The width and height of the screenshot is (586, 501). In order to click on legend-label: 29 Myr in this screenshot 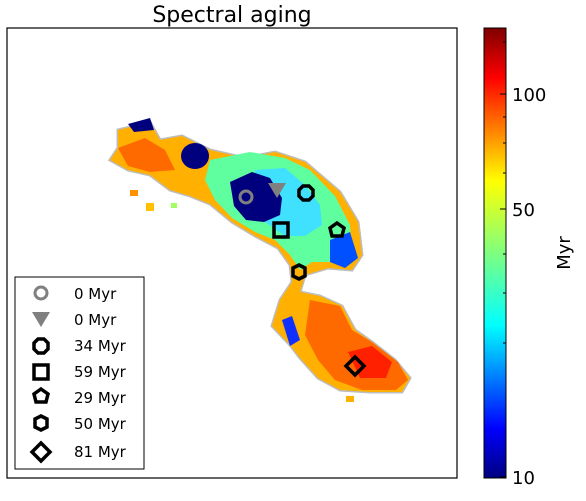, I will do `click(100, 398)`.